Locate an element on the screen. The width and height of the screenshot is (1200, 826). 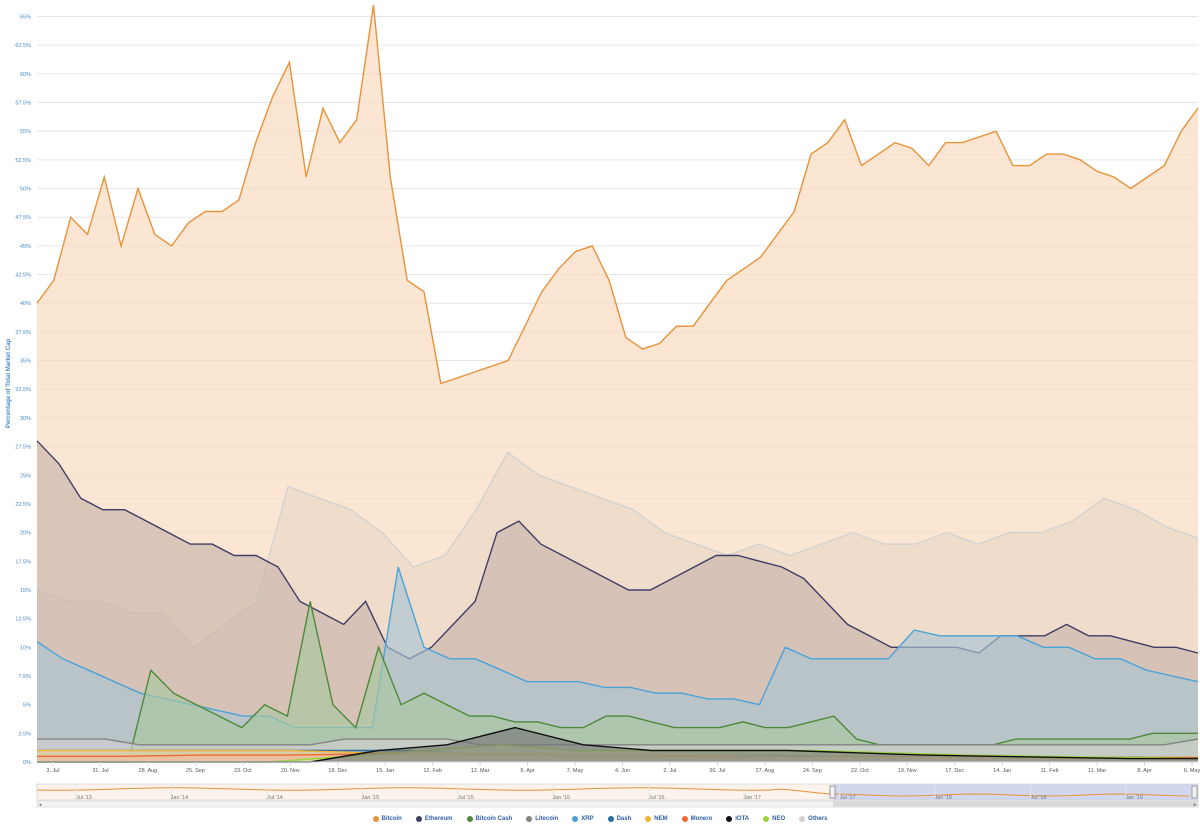
legend-item-ethereum: Ethereum is located at coordinates (434, 819).